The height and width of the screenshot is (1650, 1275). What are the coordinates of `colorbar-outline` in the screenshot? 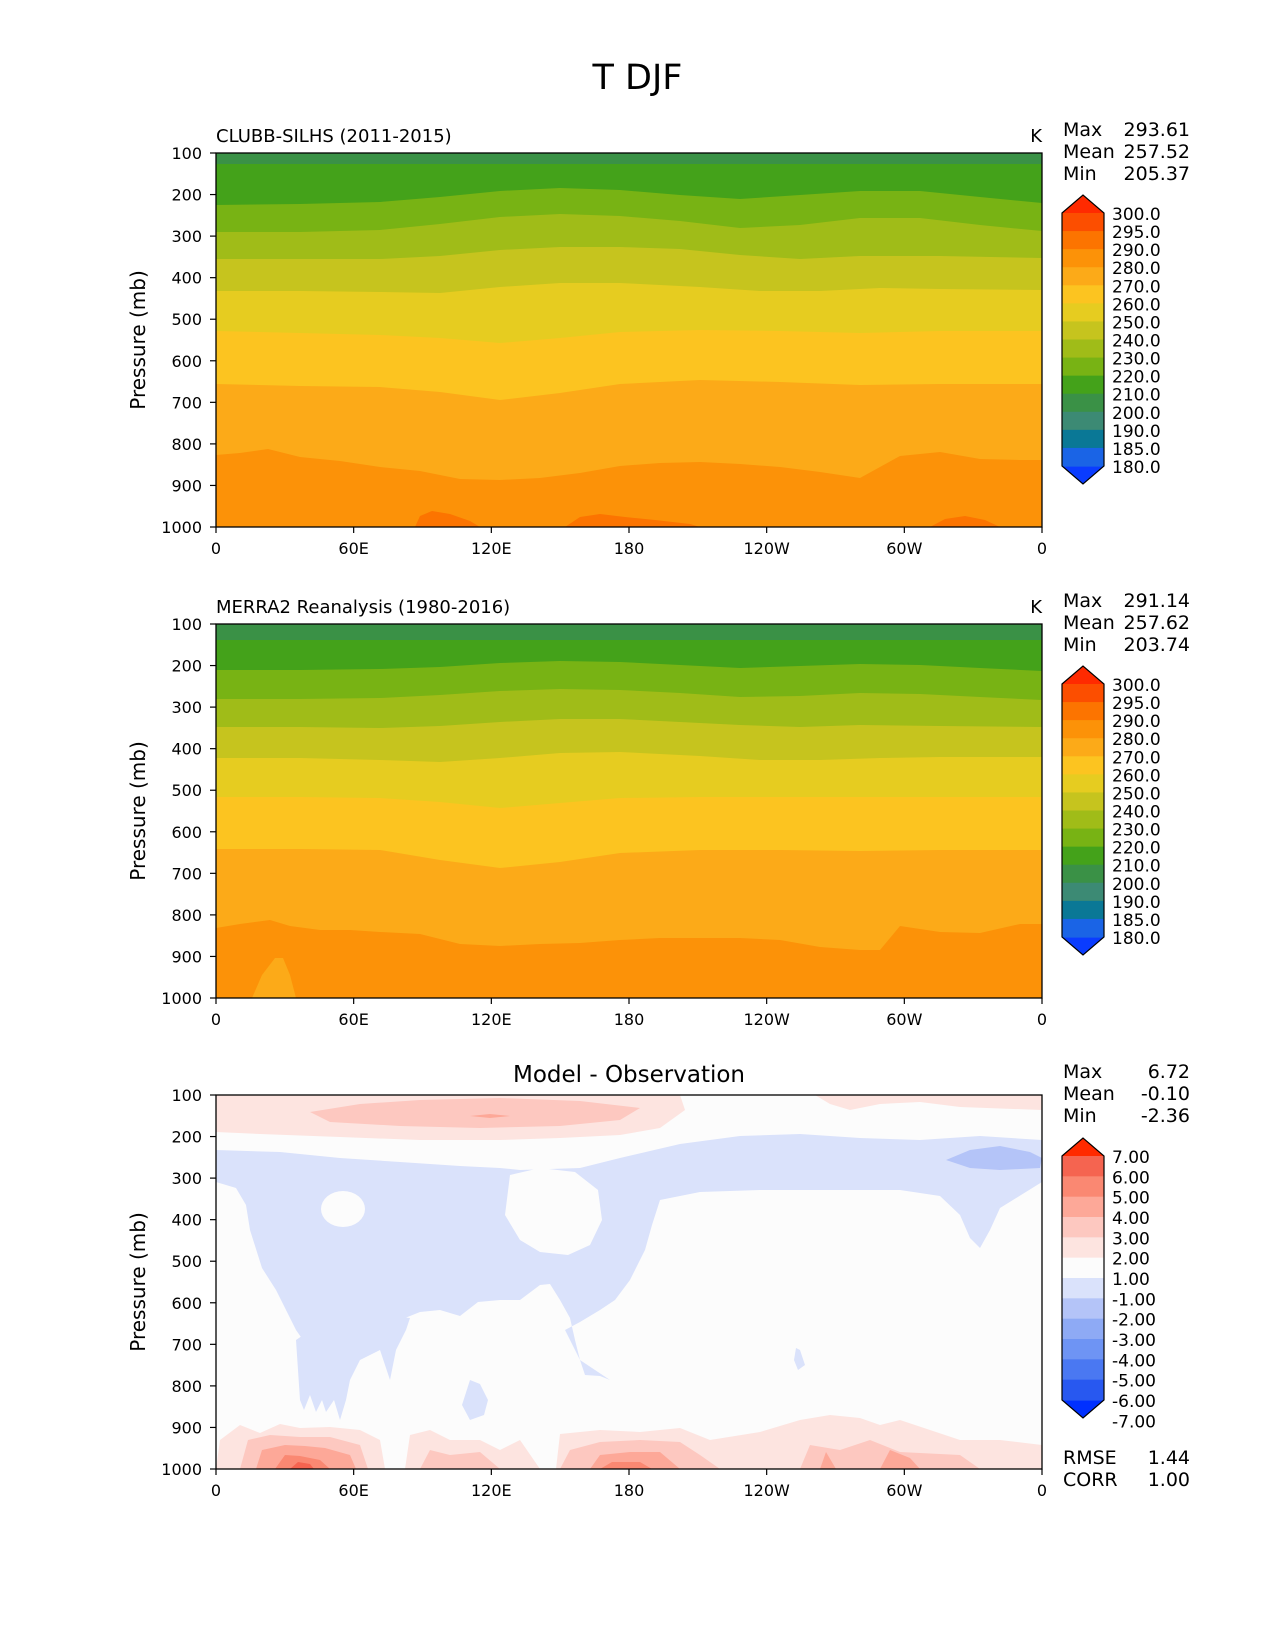 It's located at (1083, 810).